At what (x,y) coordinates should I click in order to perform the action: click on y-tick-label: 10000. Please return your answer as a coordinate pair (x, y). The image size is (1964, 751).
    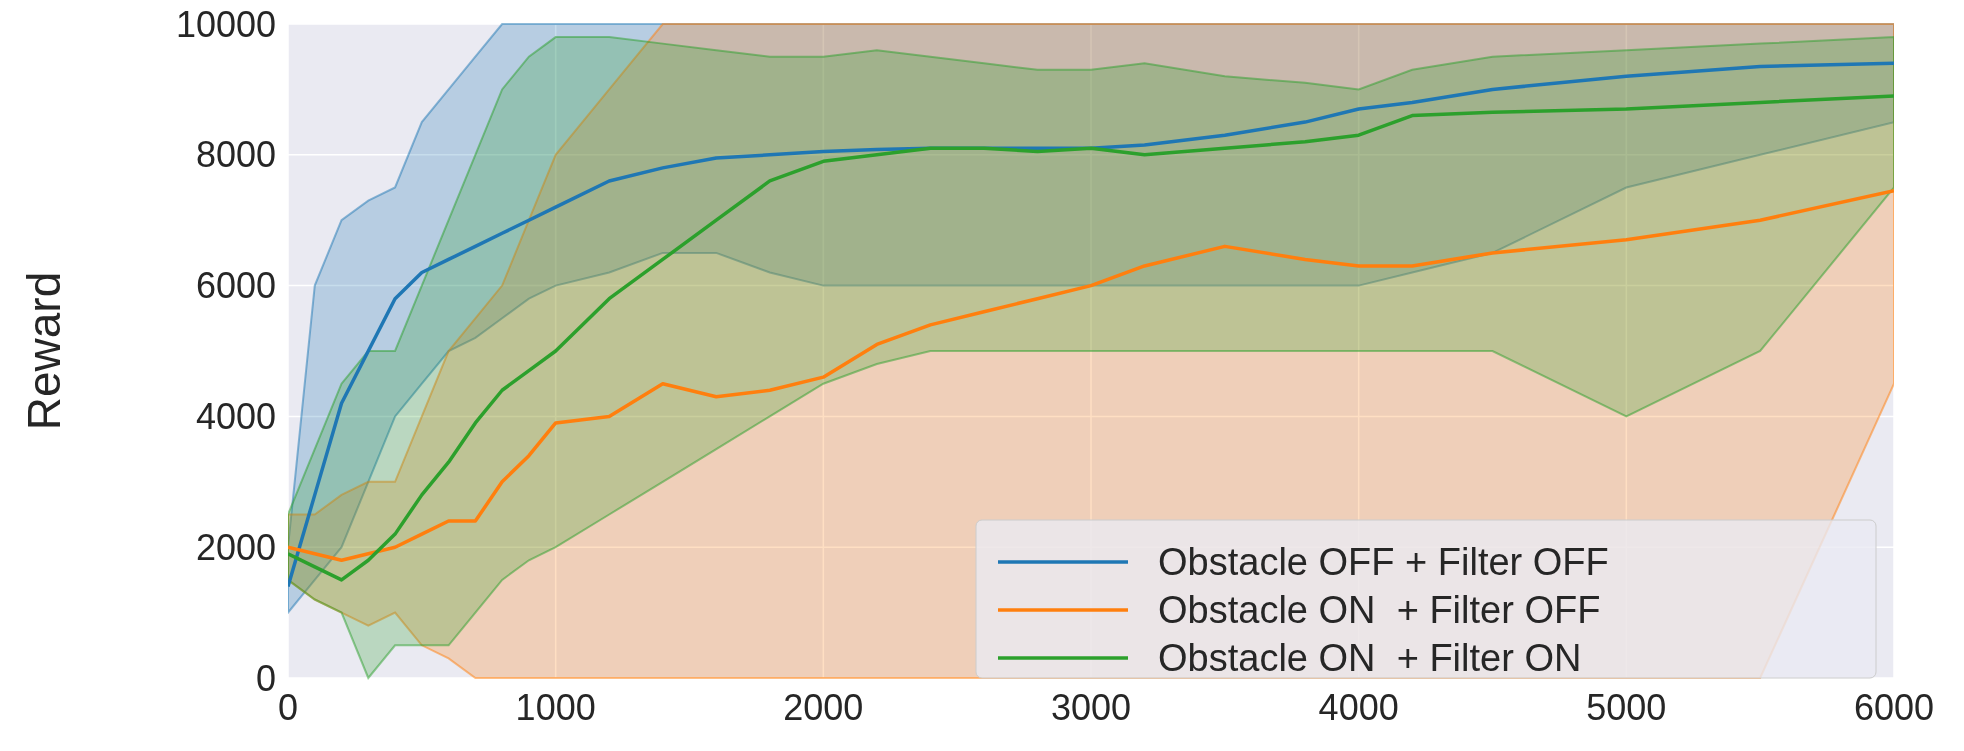
    Looking at the image, I should click on (225, 24).